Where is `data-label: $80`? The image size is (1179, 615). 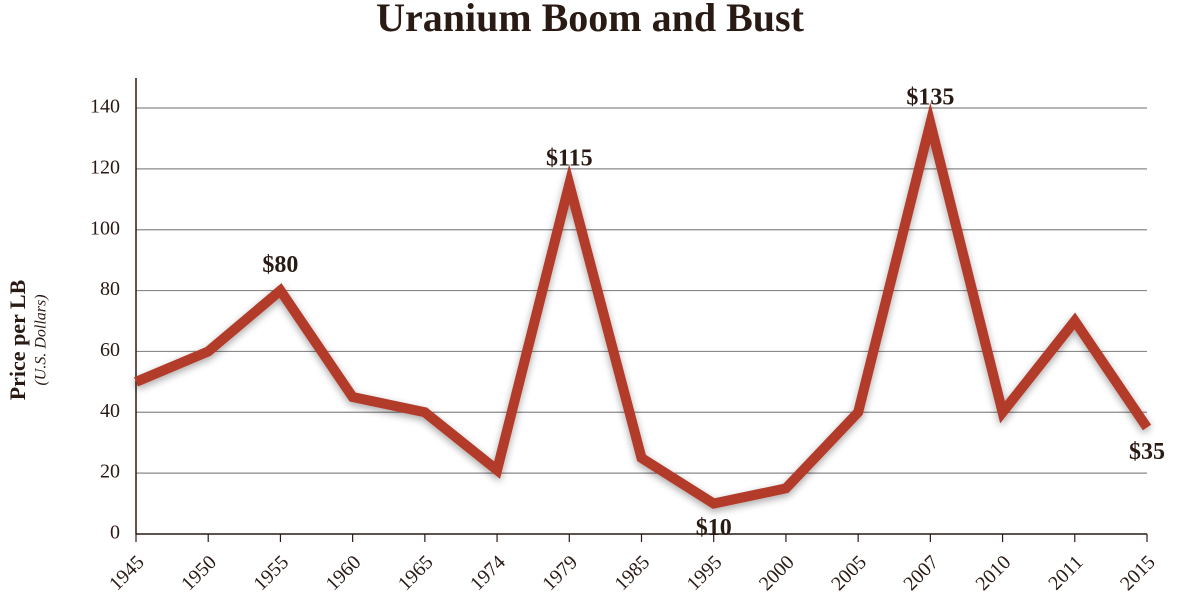
data-label: $80 is located at coordinates (280, 265).